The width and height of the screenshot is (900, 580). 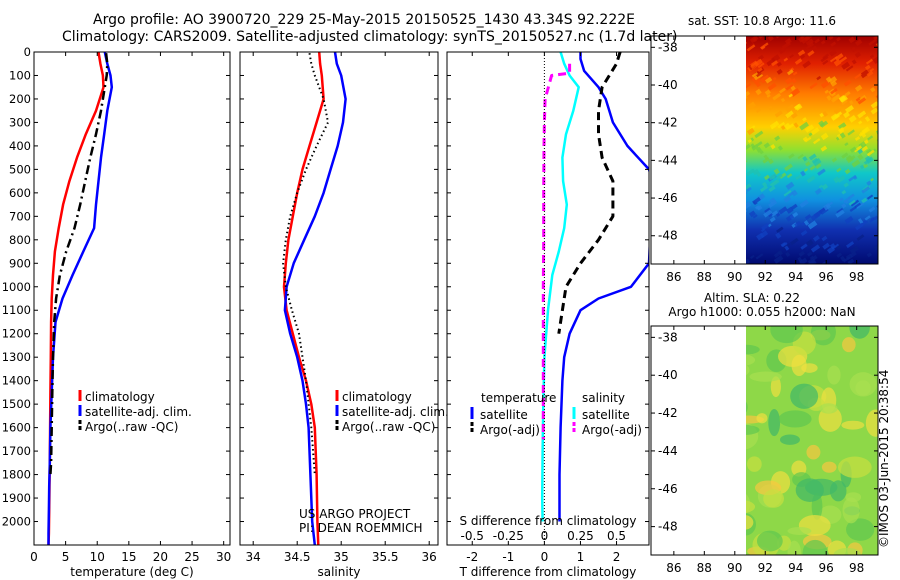 What do you see at coordinates (429, 557) in the screenshot?
I see `salinity-xtick-label: 36` at bounding box center [429, 557].